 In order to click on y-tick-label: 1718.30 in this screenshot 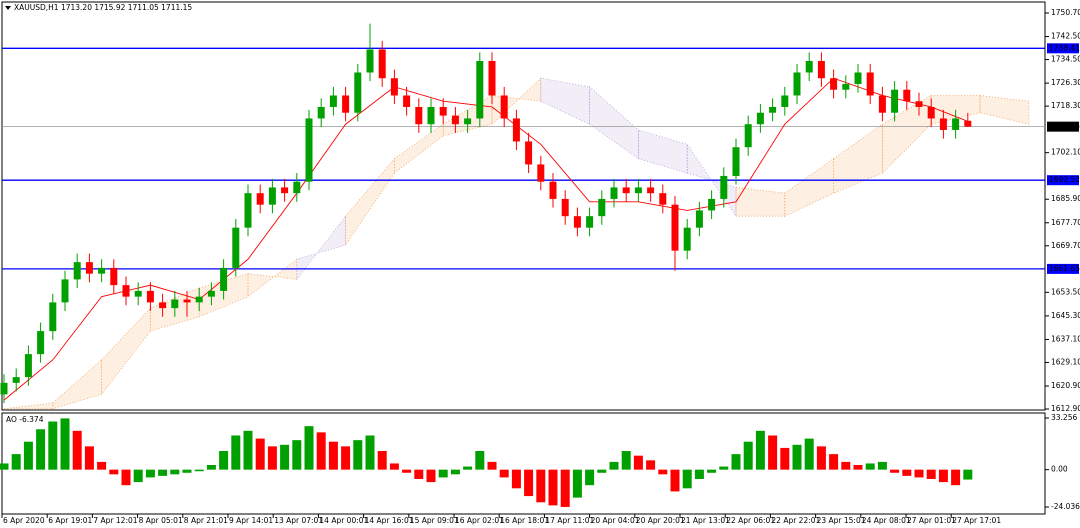, I will do `click(1065, 105)`.